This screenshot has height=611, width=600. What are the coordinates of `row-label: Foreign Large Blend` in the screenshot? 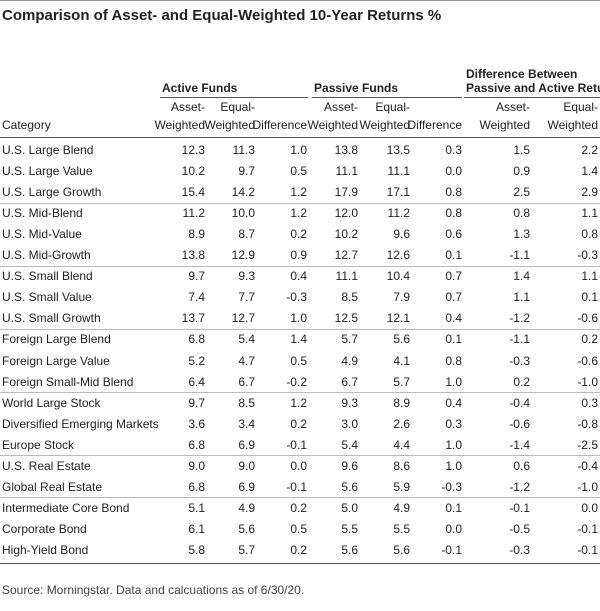 It's located at (56, 339).